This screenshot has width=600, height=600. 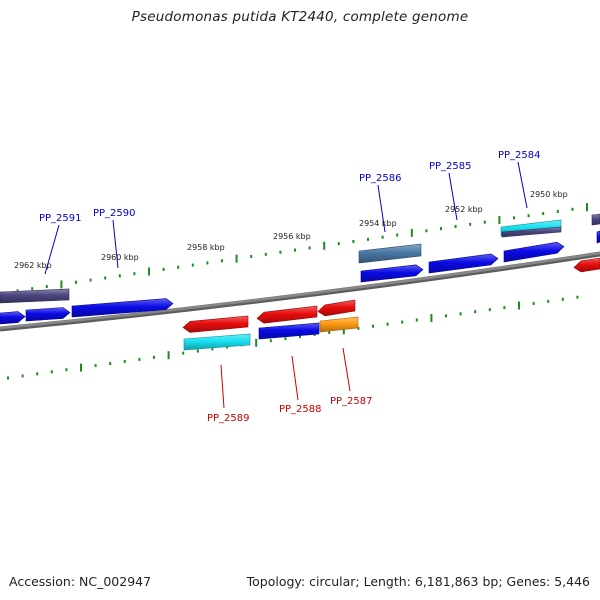 What do you see at coordinates (351, 401) in the screenshot?
I see `gene-label-bottom: PP_2587` at bounding box center [351, 401].